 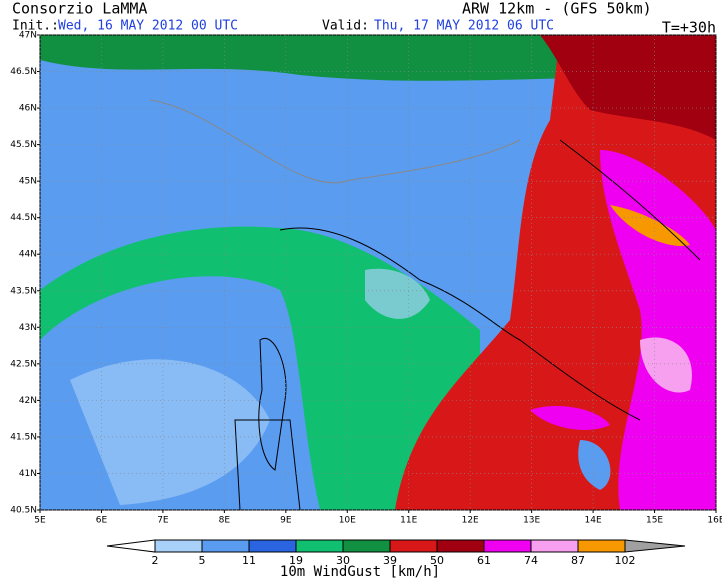 What do you see at coordinates (23, 511) in the screenshot?
I see `lat-tick-label: 40.5N` at bounding box center [23, 511].